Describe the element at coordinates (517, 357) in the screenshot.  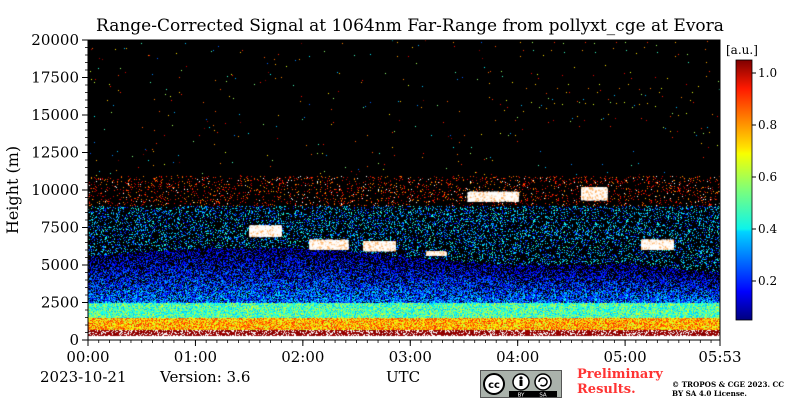
I see `x-tick-label: 04:00` at that location.